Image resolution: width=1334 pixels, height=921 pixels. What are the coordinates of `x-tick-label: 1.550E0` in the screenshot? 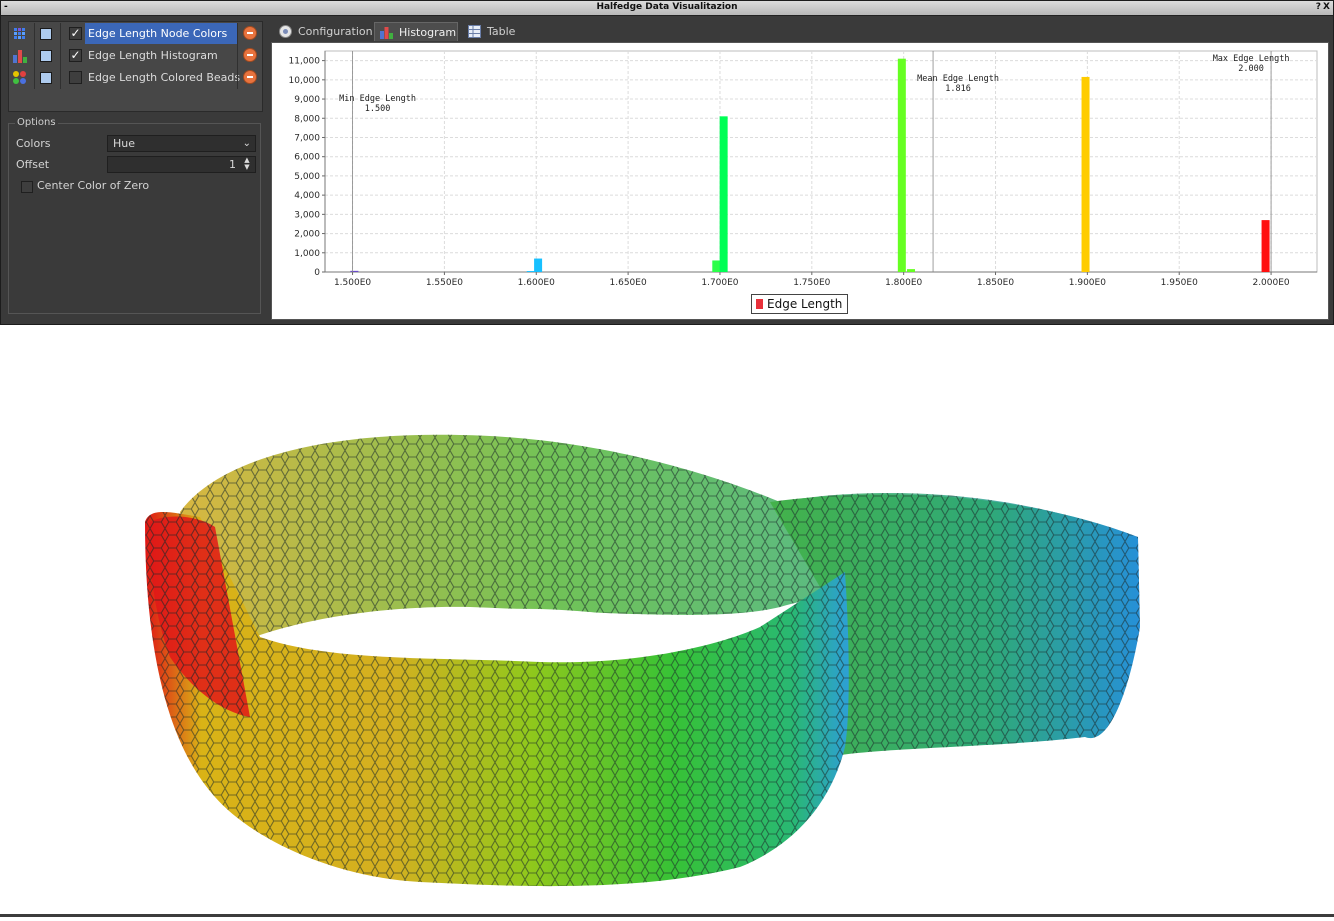 It's located at (444, 283).